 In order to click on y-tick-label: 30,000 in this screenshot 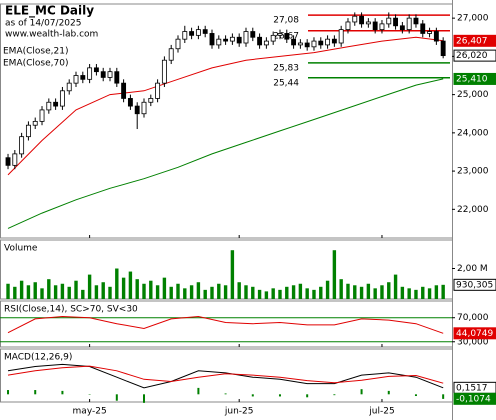, I will do `click(473, 342)`.